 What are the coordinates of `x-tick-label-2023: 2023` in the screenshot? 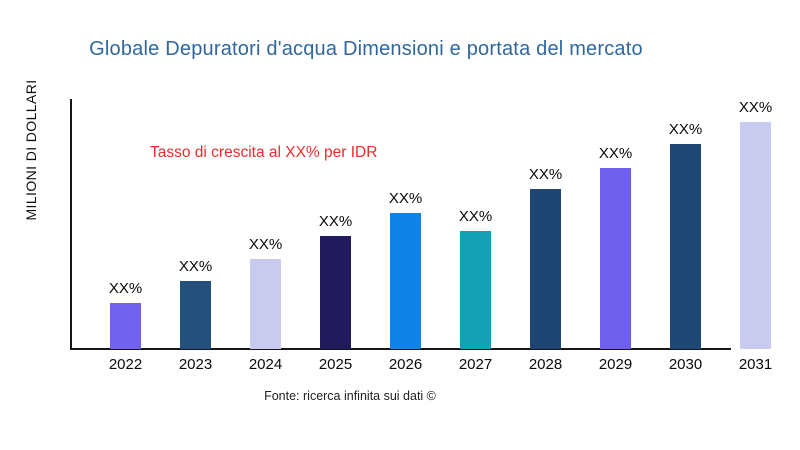 It's located at (195, 364).